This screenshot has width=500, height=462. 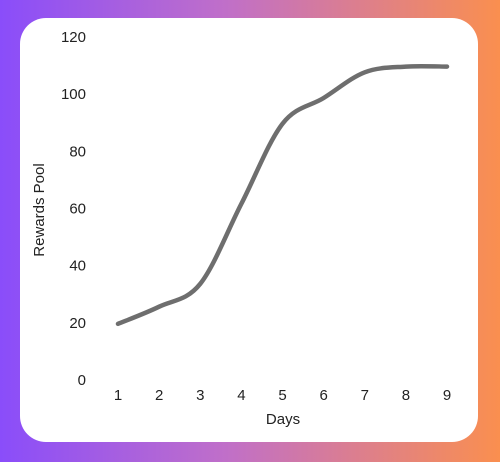 I want to click on x-axis-label: Days, so click(x=283, y=419).